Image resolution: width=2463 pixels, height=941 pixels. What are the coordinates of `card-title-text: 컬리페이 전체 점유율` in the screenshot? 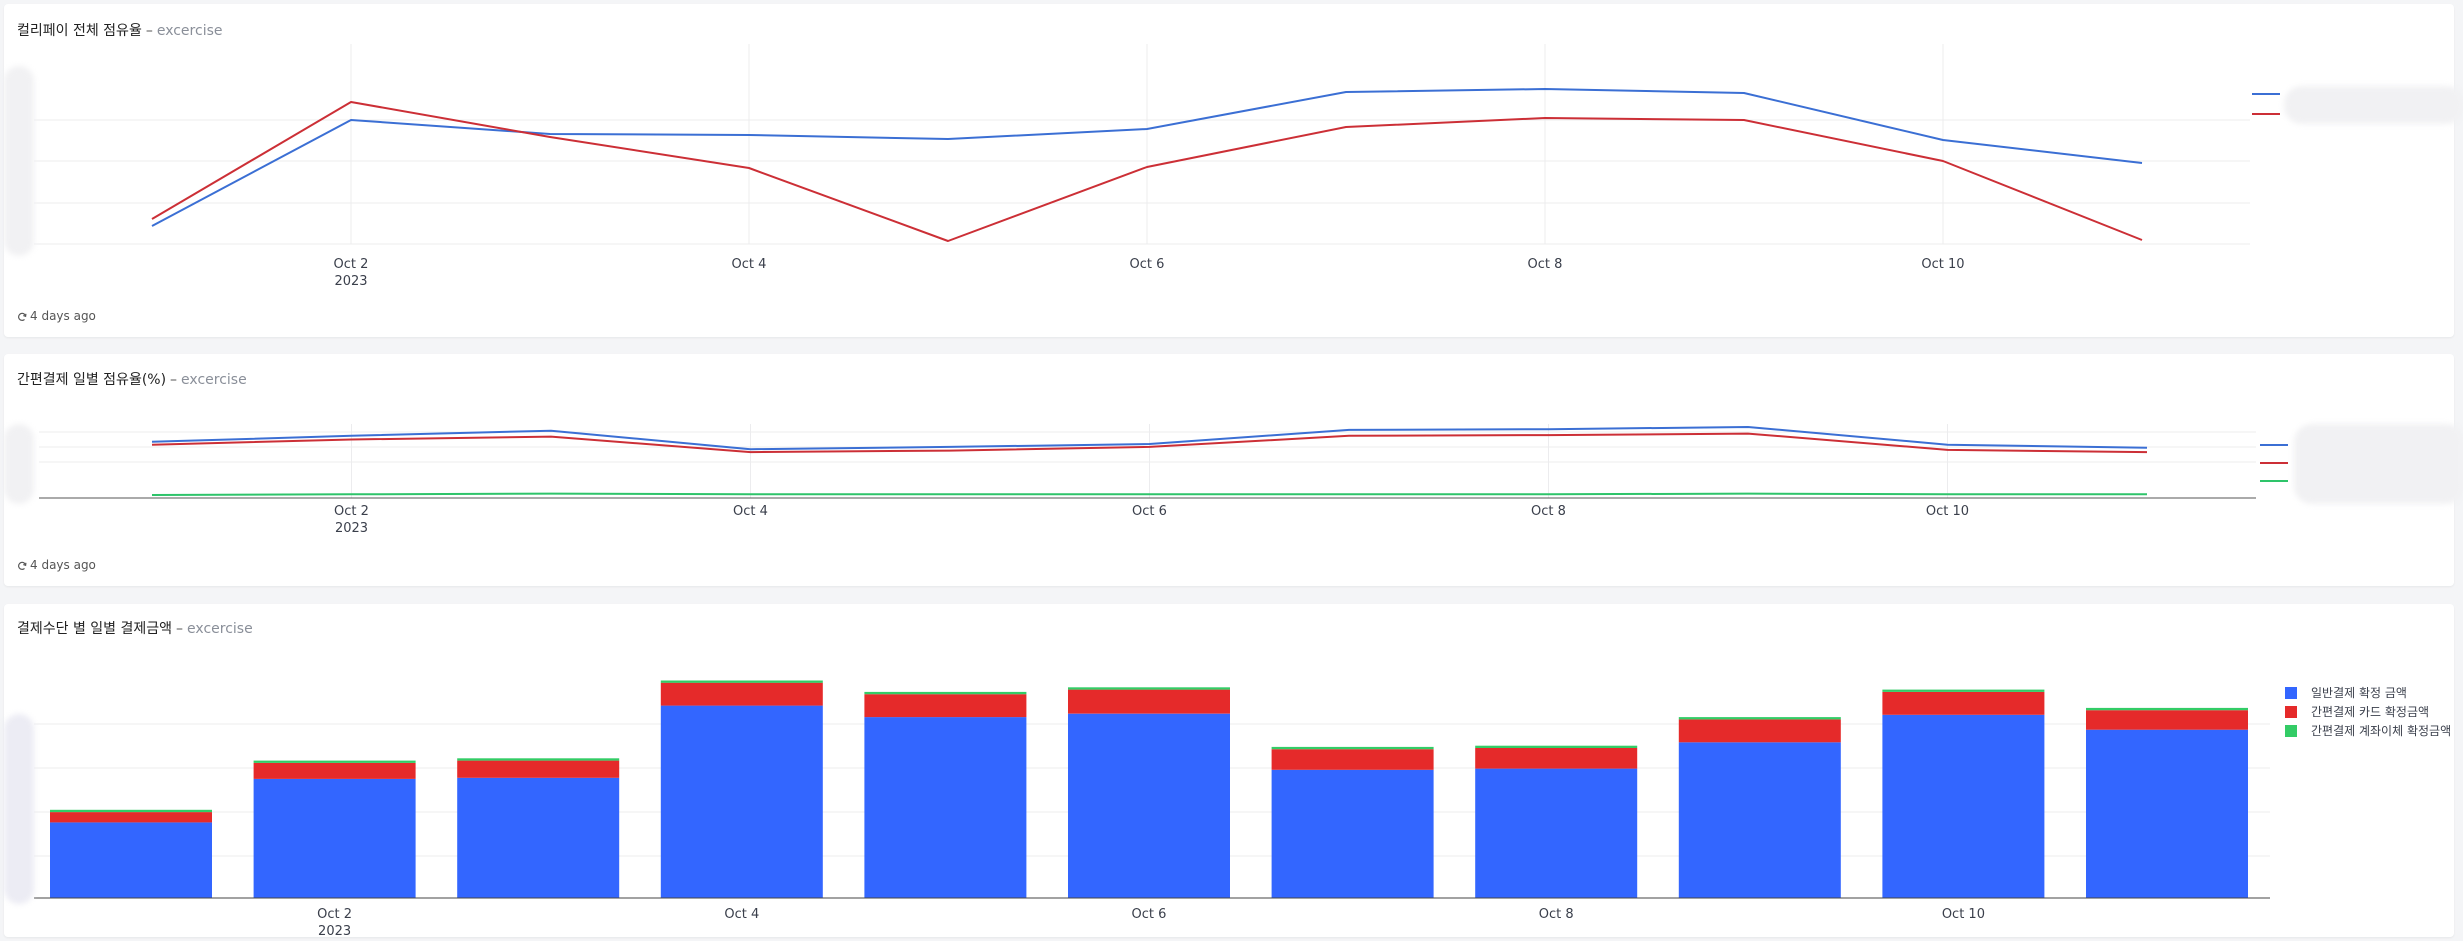 It's located at (79, 31).